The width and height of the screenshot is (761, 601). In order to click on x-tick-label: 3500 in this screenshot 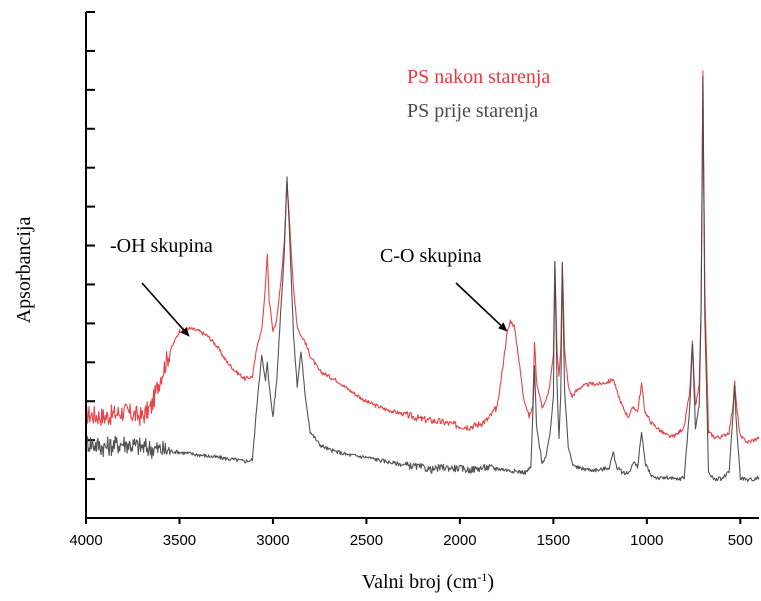, I will do `click(179, 540)`.